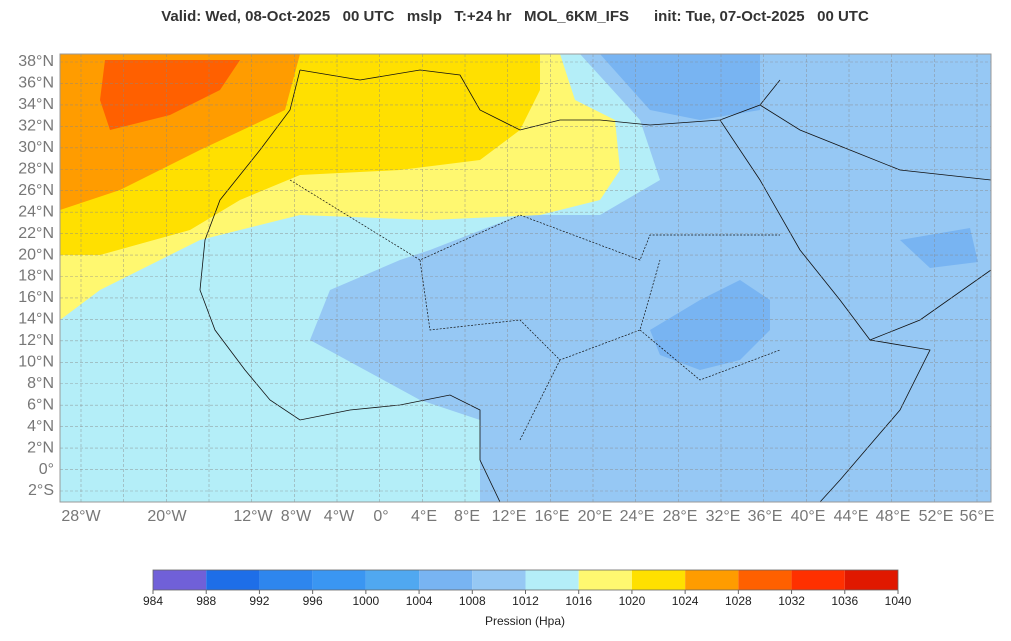 This screenshot has height=641, width=1011. What do you see at coordinates (36, 362) in the screenshot?
I see `lat-label: 10°N` at bounding box center [36, 362].